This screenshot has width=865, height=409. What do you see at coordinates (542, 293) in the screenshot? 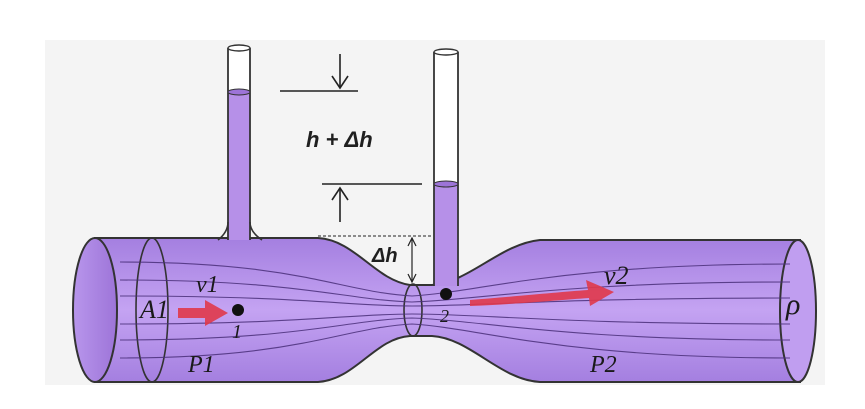
I see `flow-arrow-outlet` at bounding box center [542, 293].